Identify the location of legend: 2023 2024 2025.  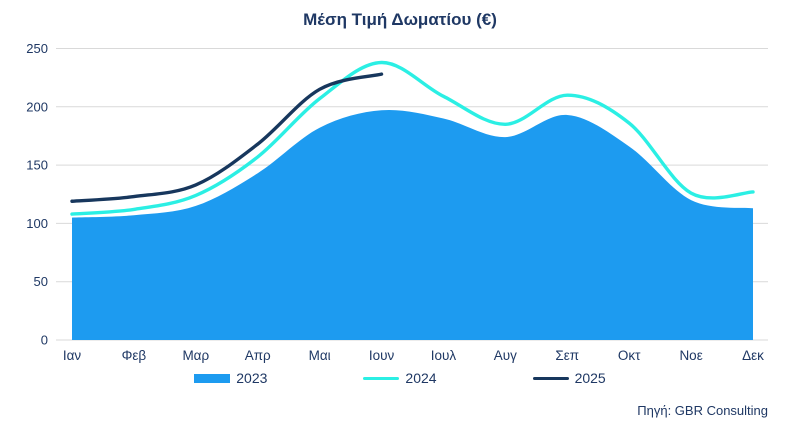
(400, 378).